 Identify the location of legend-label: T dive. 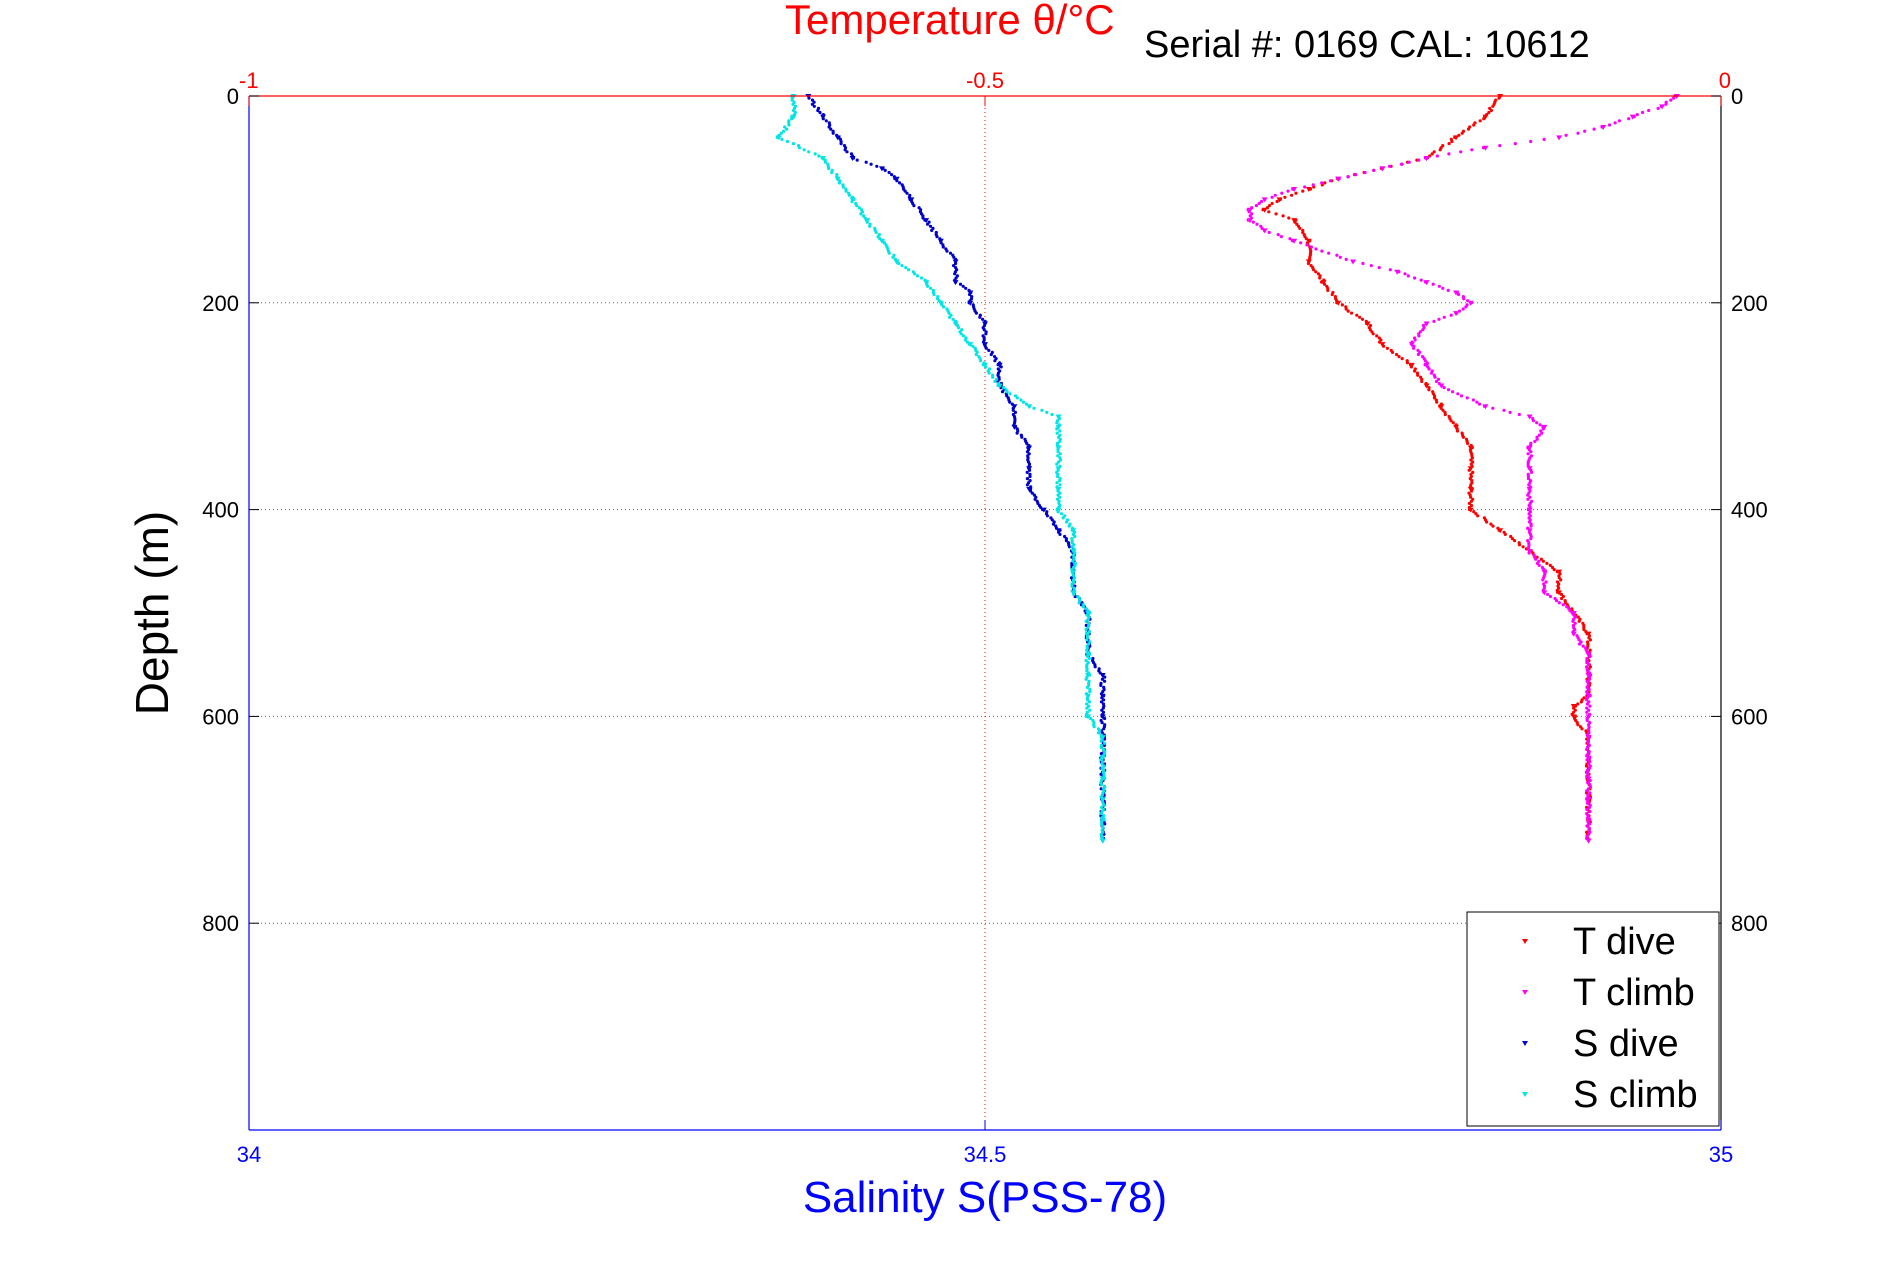
(1624, 942).